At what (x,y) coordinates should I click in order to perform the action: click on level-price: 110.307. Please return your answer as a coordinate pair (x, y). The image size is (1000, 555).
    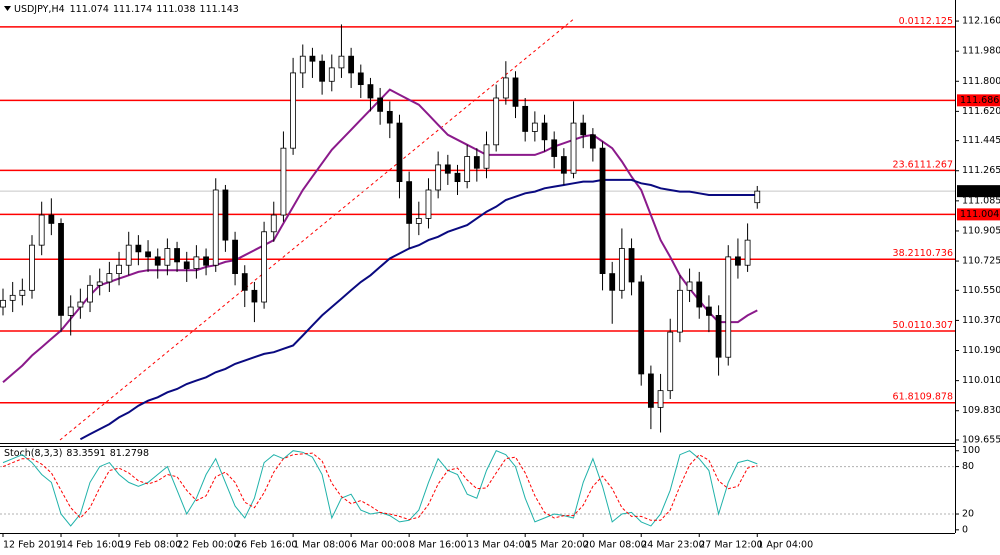
    Looking at the image, I should click on (933, 324).